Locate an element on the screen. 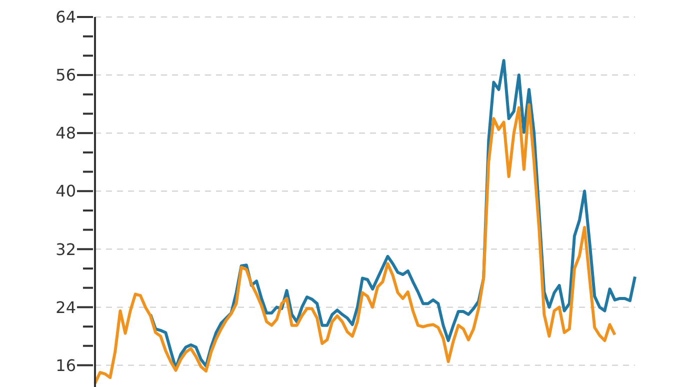 This screenshot has height=387, width=690. y-tick-label: 40 is located at coordinates (66, 191).